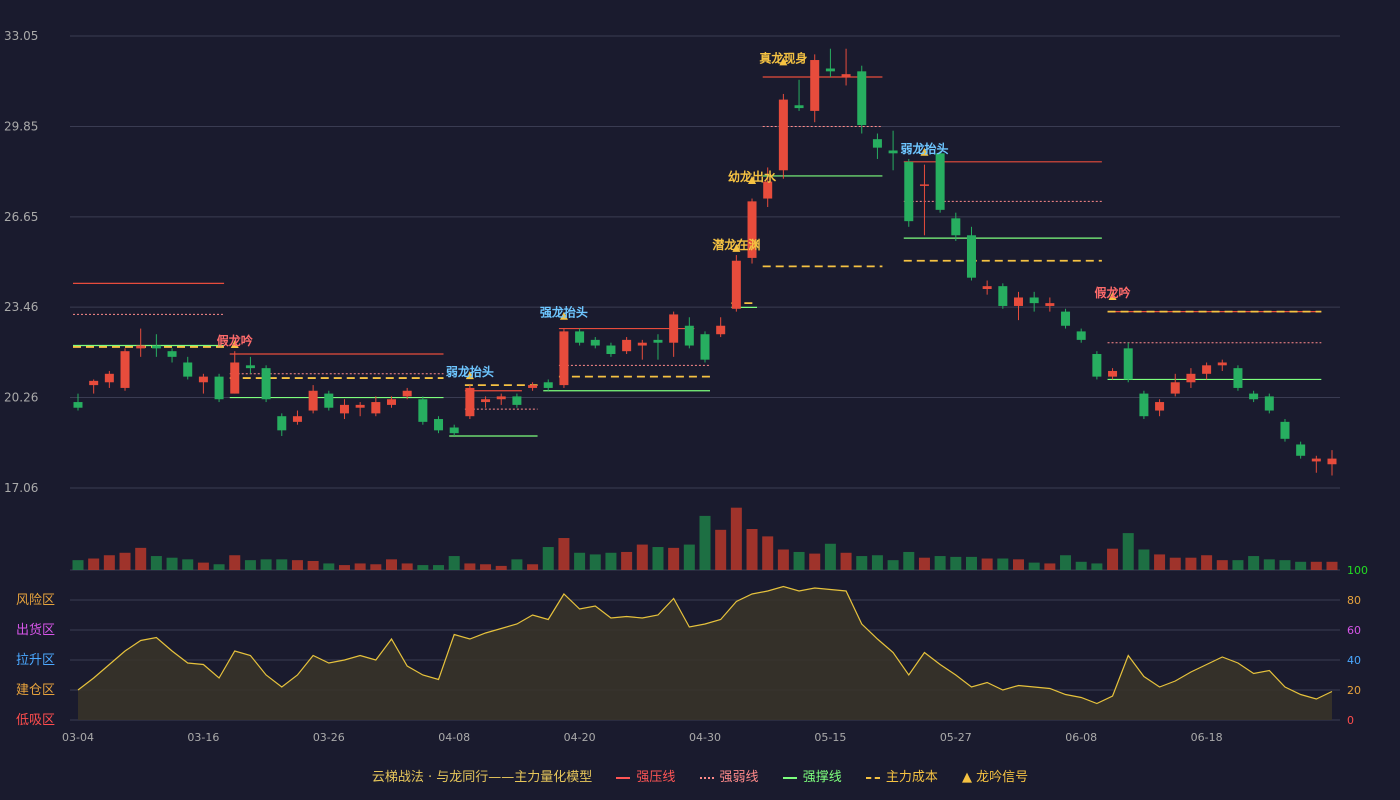 The image size is (1400, 800). I want to click on legend-item-weak: 强弱线, so click(729, 777).